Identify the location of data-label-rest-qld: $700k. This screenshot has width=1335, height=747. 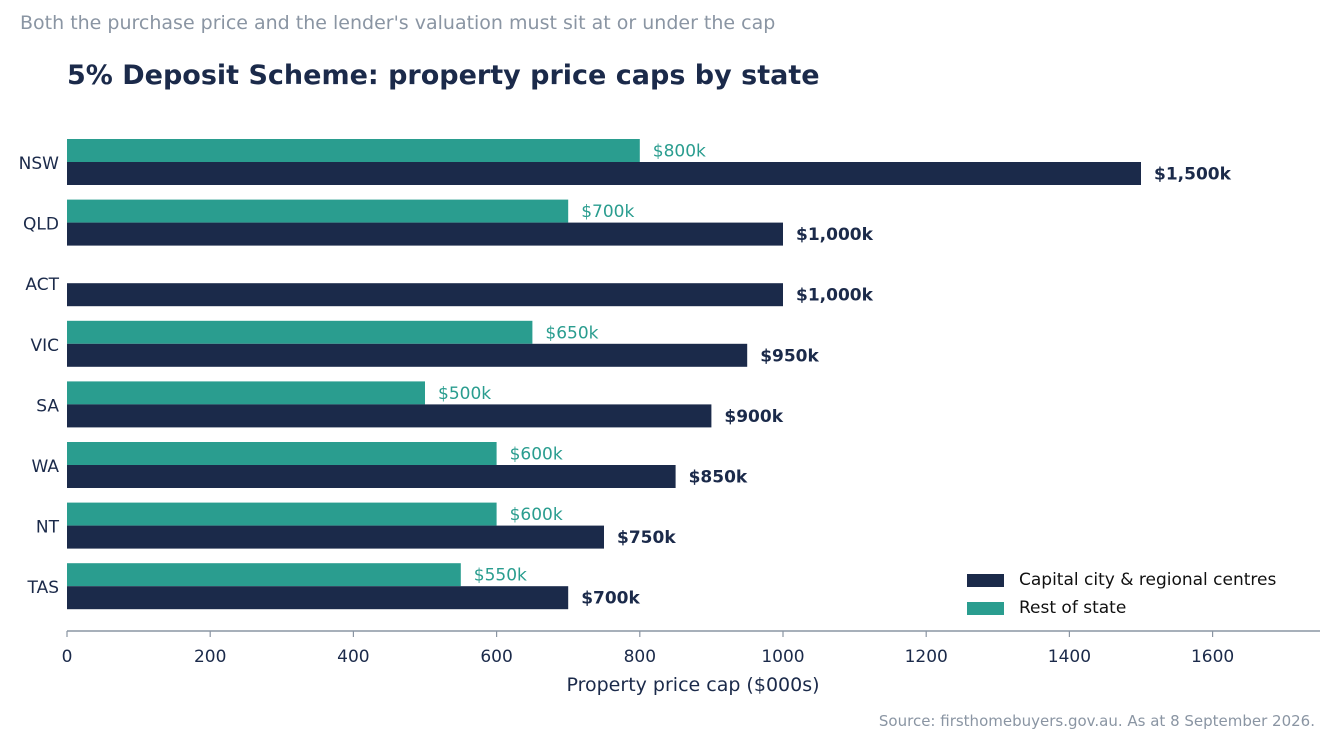
(607, 212).